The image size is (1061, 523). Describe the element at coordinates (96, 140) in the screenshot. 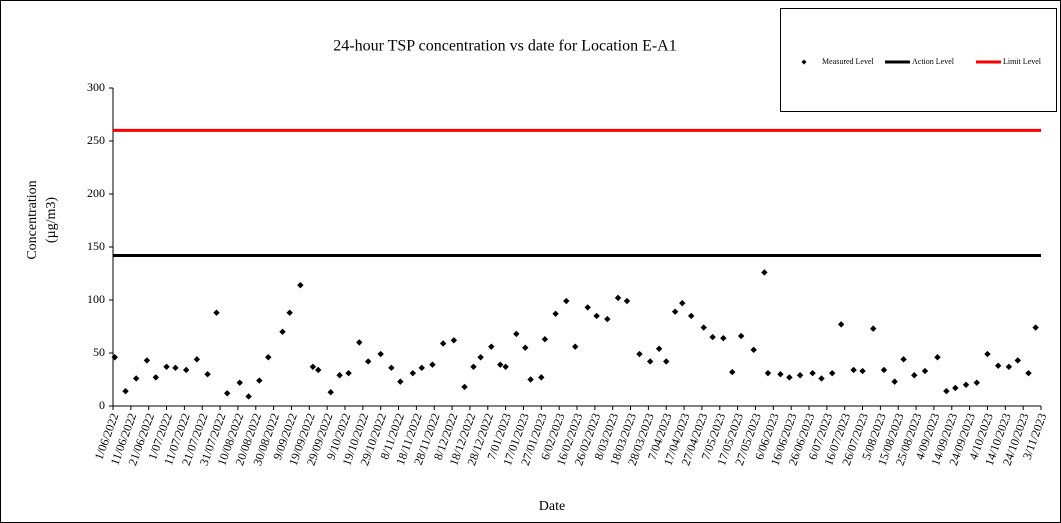

I see `y-tick-label: 250` at that location.